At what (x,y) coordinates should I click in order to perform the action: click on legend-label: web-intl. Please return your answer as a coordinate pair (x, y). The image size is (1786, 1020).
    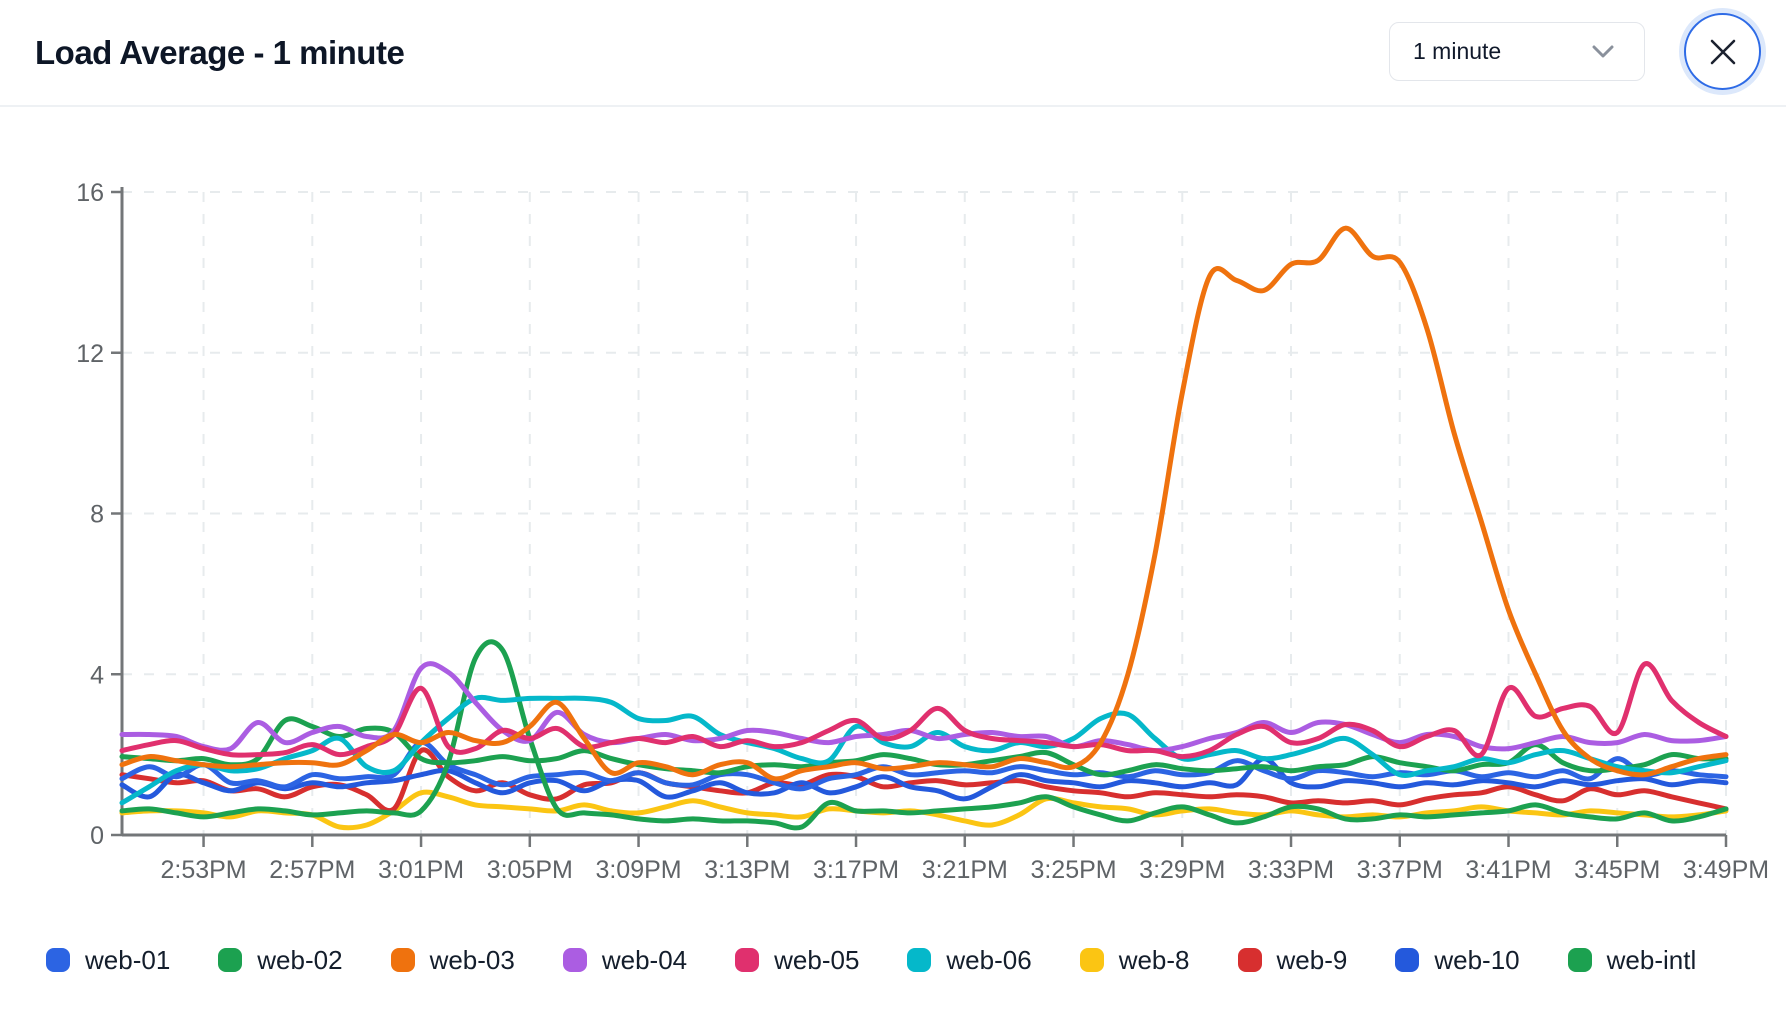
    Looking at the image, I should click on (1651, 959).